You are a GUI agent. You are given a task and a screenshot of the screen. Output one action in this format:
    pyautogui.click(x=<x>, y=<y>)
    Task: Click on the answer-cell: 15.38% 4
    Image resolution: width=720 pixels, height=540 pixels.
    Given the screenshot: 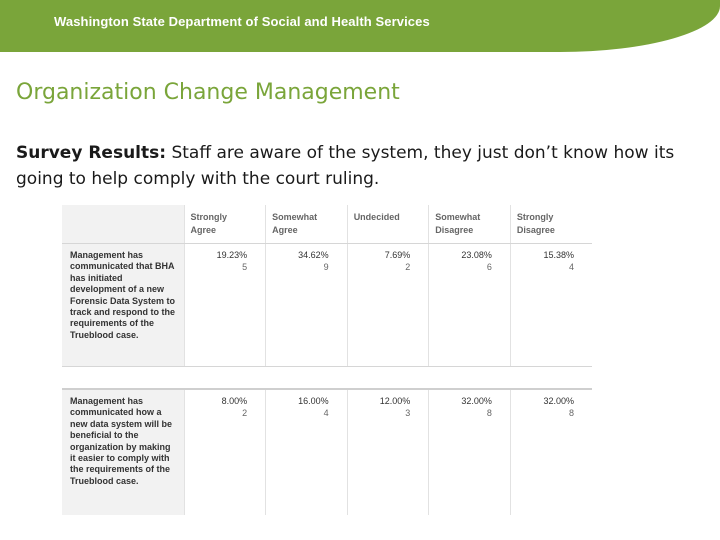 What is the action you would take?
    pyautogui.click(x=550, y=305)
    